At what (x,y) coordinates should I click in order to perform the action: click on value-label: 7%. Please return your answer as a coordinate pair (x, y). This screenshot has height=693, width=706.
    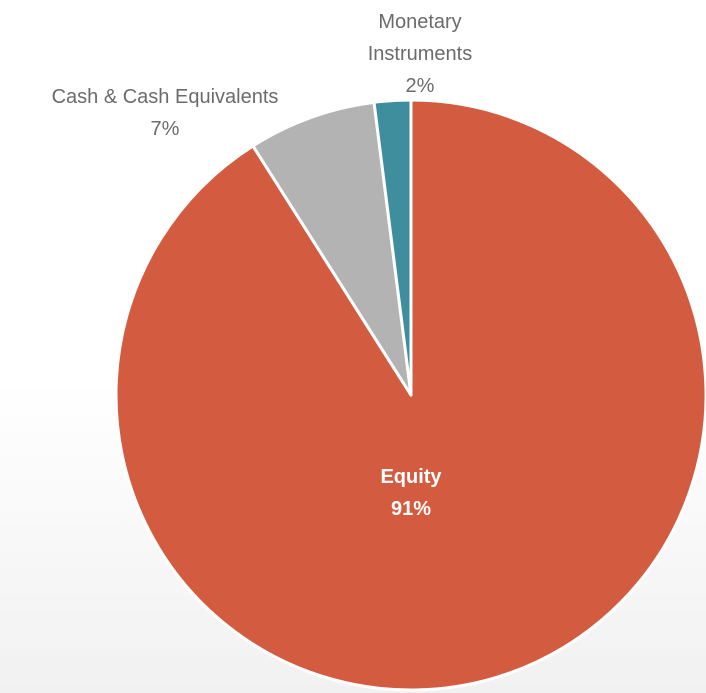
    Looking at the image, I should click on (165, 129).